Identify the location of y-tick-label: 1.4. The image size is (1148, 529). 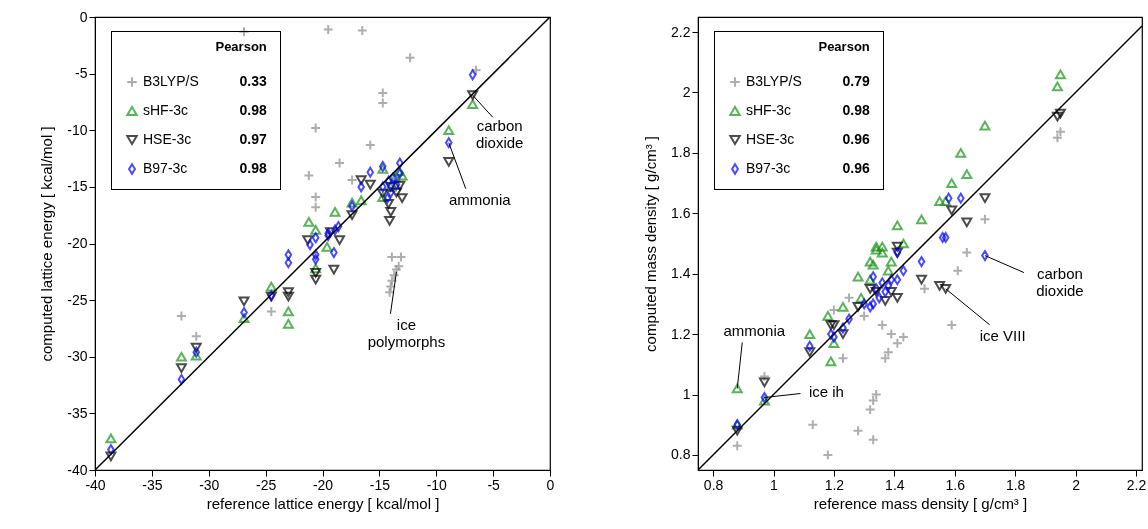
(681, 273).